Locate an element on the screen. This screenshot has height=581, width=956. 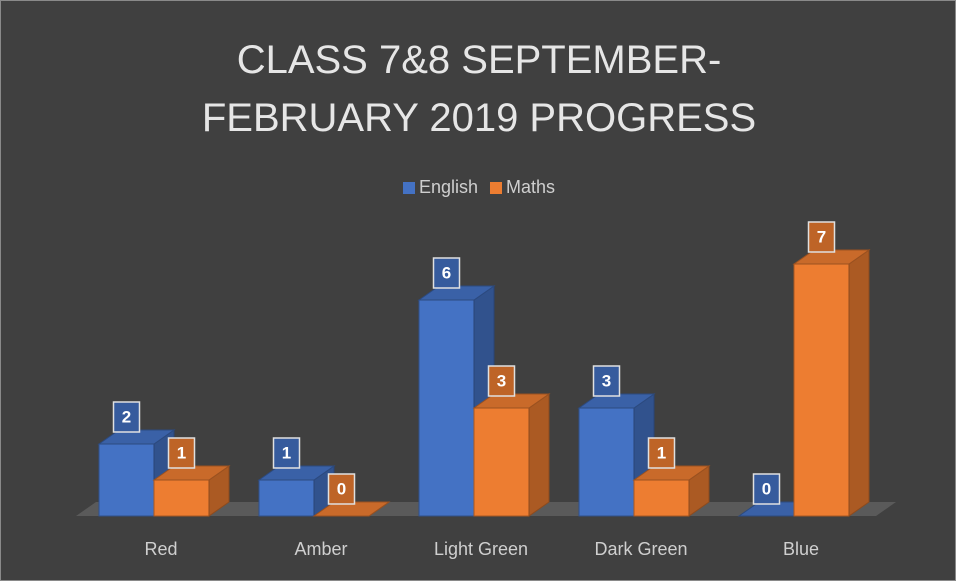
x-tick-label: Amber is located at coordinates (320, 549).